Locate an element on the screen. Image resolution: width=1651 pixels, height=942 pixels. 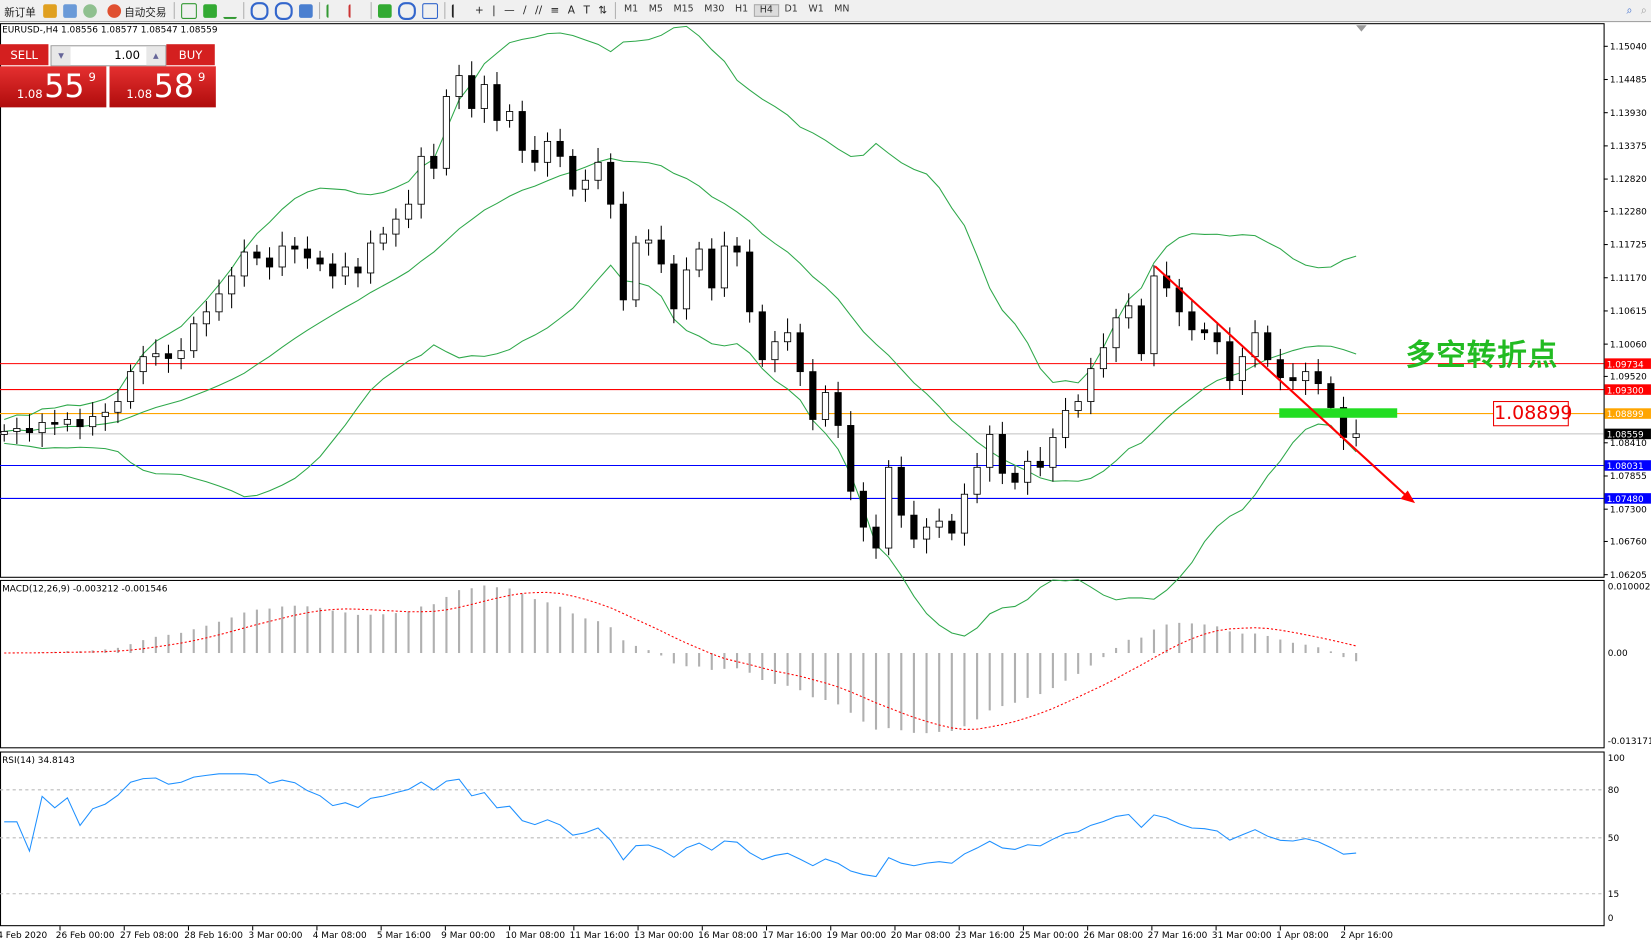
price-line-label: 1.08899 is located at coordinates (1625, 415).